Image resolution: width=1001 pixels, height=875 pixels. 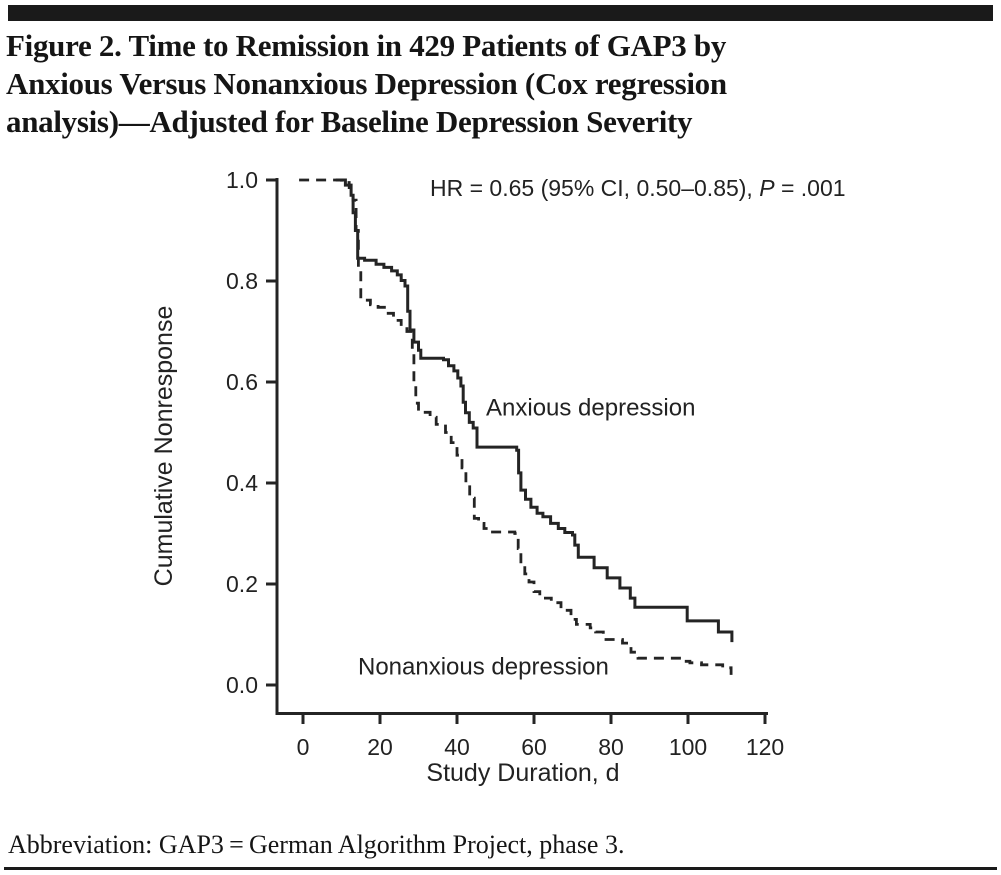 What do you see at coordinates (590, 408) in the screenshot?
I see `curve-label-anxious: Anxious depression` at bounding box center [590, 408].